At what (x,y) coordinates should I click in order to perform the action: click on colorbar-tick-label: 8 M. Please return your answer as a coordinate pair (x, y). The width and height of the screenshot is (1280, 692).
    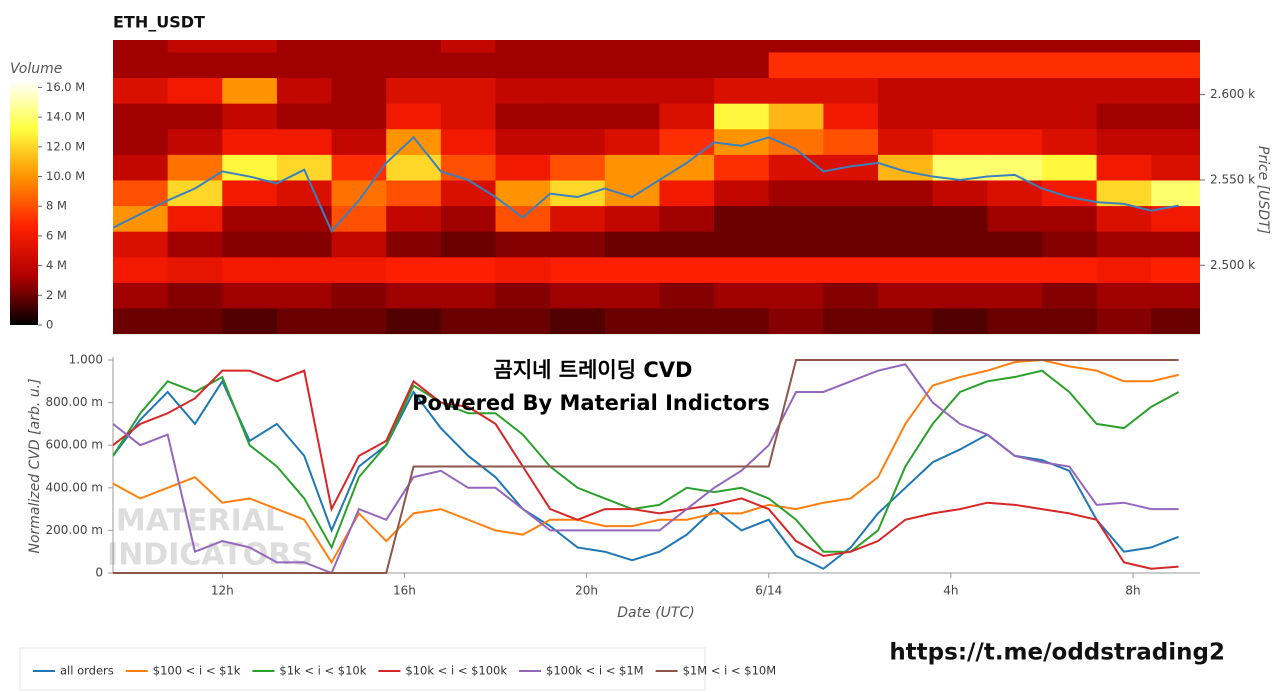
    Looking at the image, I should click on (56, 206).